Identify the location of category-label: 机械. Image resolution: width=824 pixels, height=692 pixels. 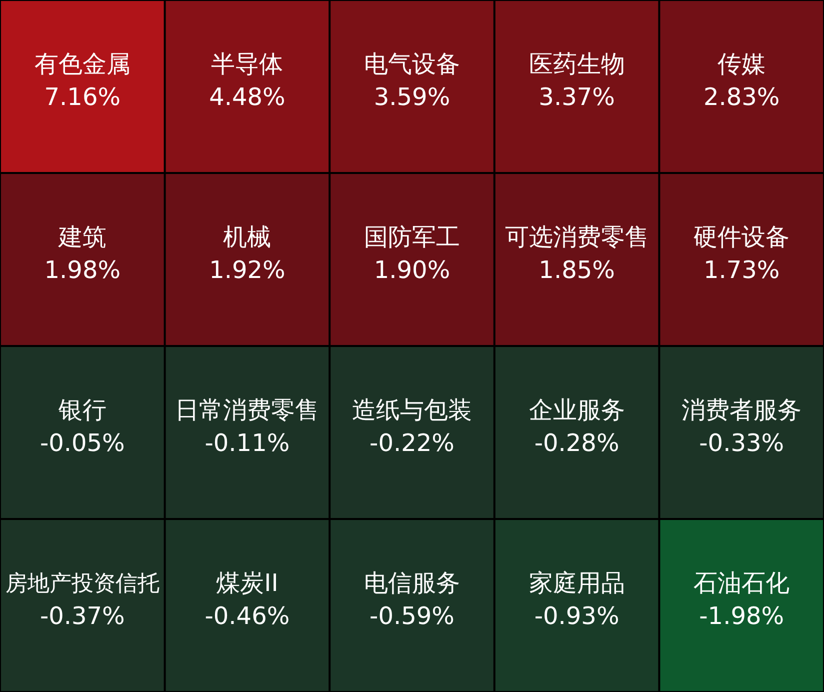
(247, 237).